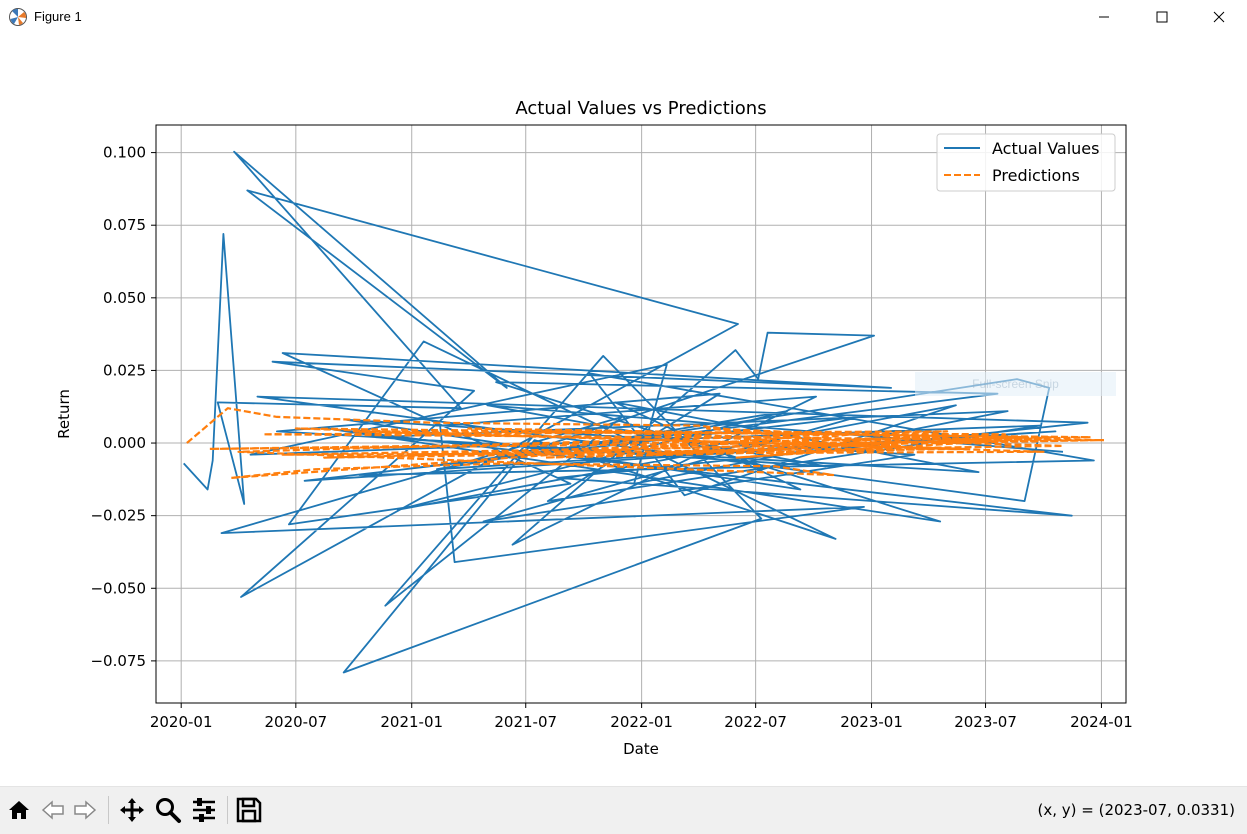  What do you see at coordinates (985, 722) in the screenshot?
I see `x-tick-label: 2023-07` at bounding box center [985, 722].